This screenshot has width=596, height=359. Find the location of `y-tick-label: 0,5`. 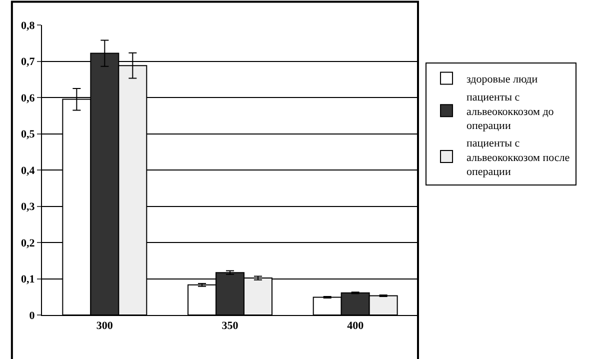

y-tick-label: 0,5 is located at coordinates (28, 134).